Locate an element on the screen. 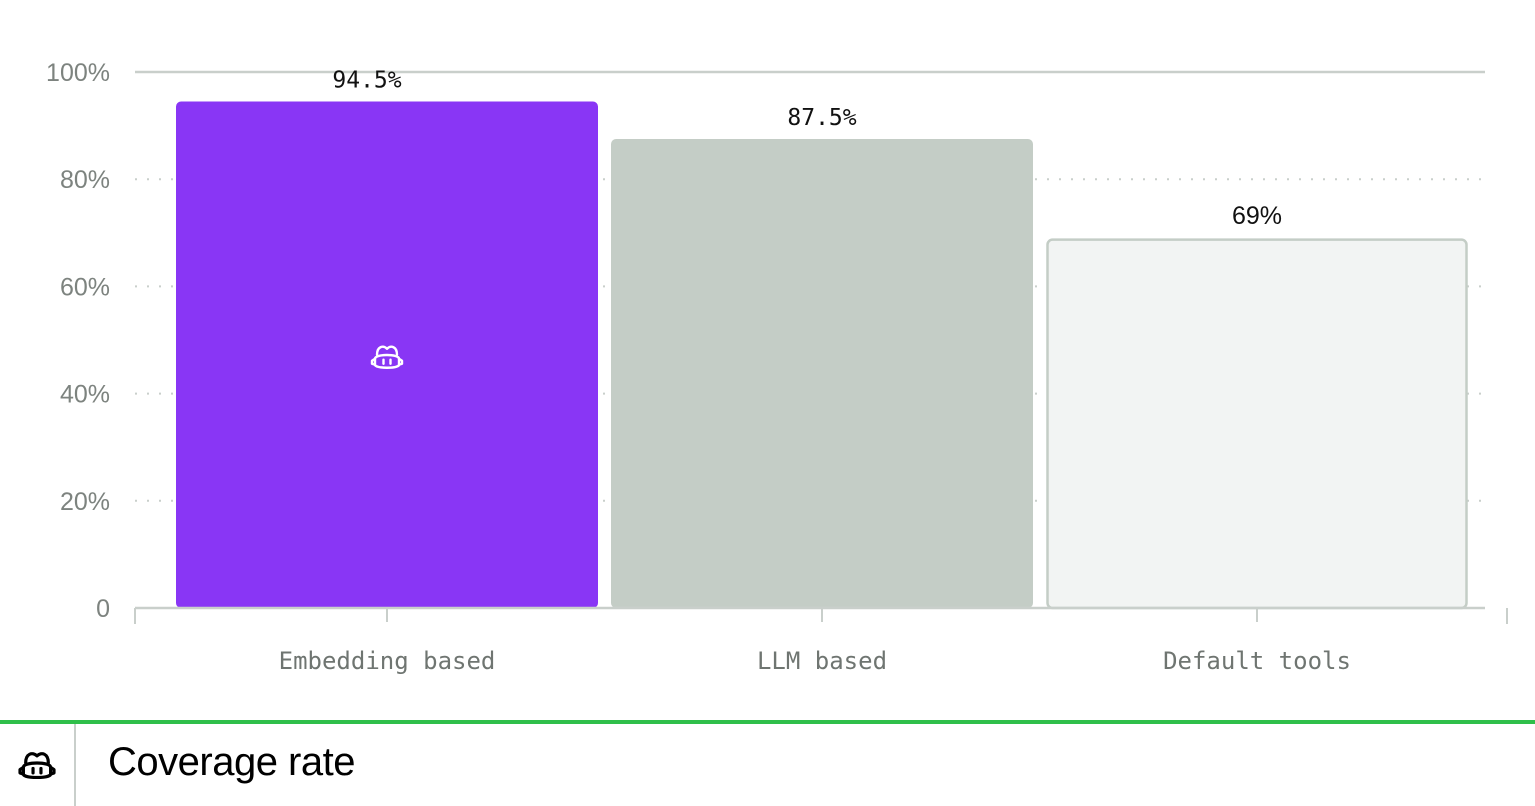 Image resolution: width=1535 pixels, height=806 pixels. y-tick-label: 40% is located at coordinates (85, 395).